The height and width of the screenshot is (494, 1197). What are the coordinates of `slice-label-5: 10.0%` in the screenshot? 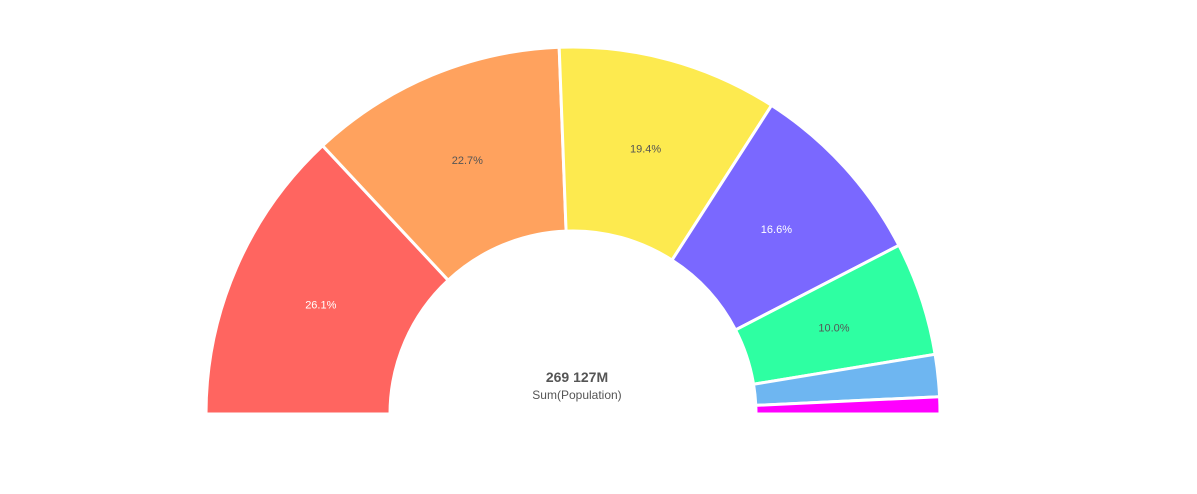 It's located at (833, 328).